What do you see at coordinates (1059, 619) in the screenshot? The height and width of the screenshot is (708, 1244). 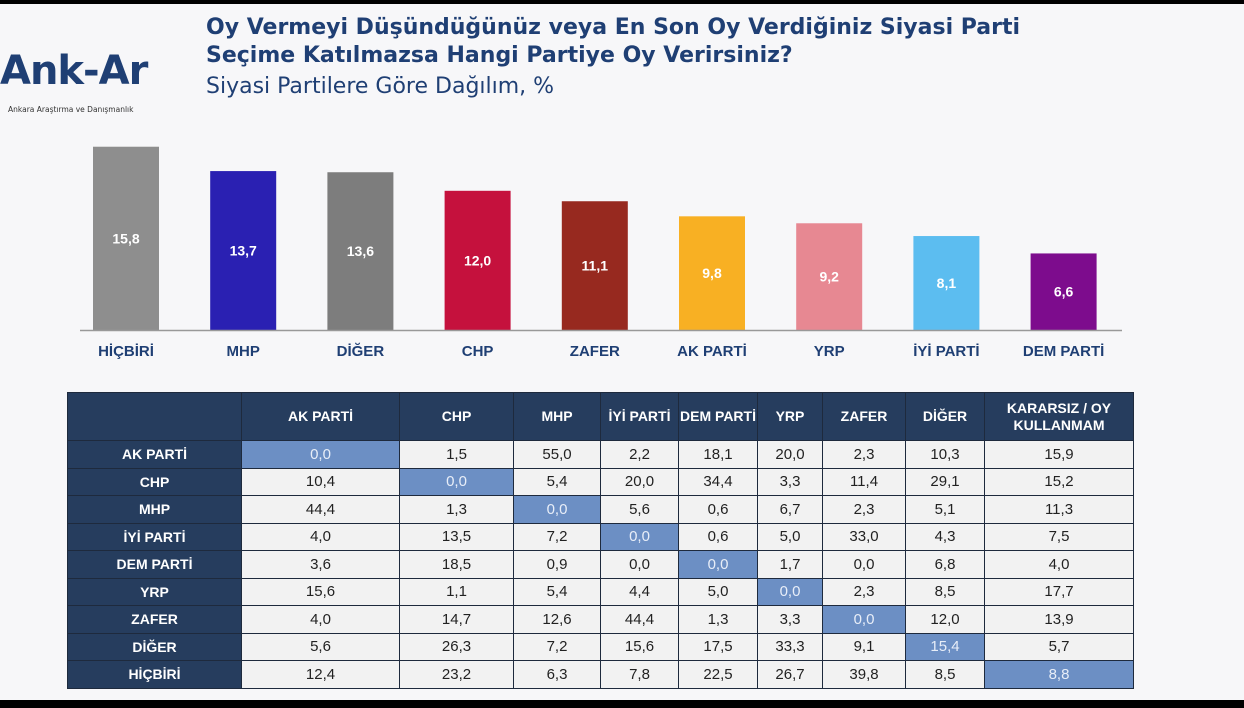 I see `table-cell: 13,9` at bounding box center [1059, 619].